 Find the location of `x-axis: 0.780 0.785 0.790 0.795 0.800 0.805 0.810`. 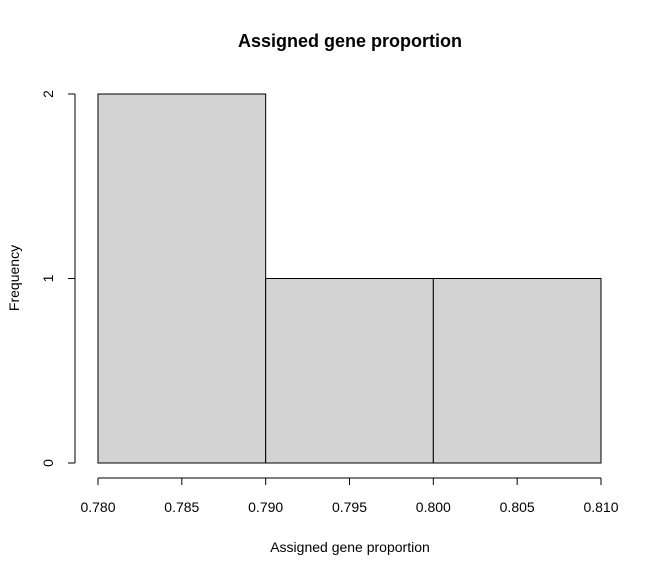

x-axis: 0.780 0.785 0.790 0.795 0.800 0.805 0.810 is located at coordinates (349, 496).